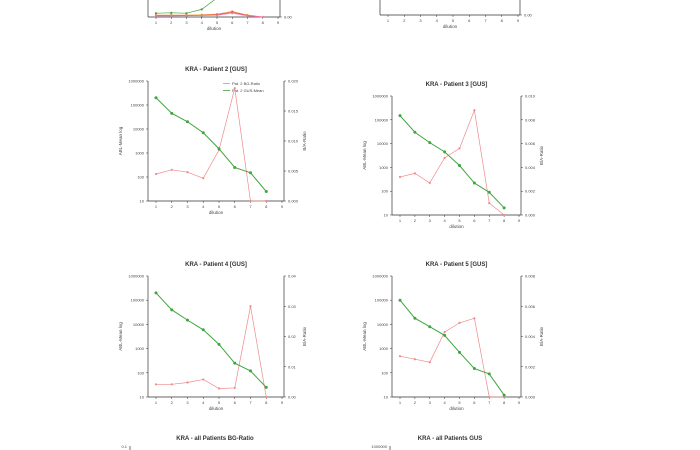 The height and width of the screenshot is (450, 700). Describe the element at coordinates (293, 111) in the screenshot. I see `y2-tick-label: 0.015` at that location.